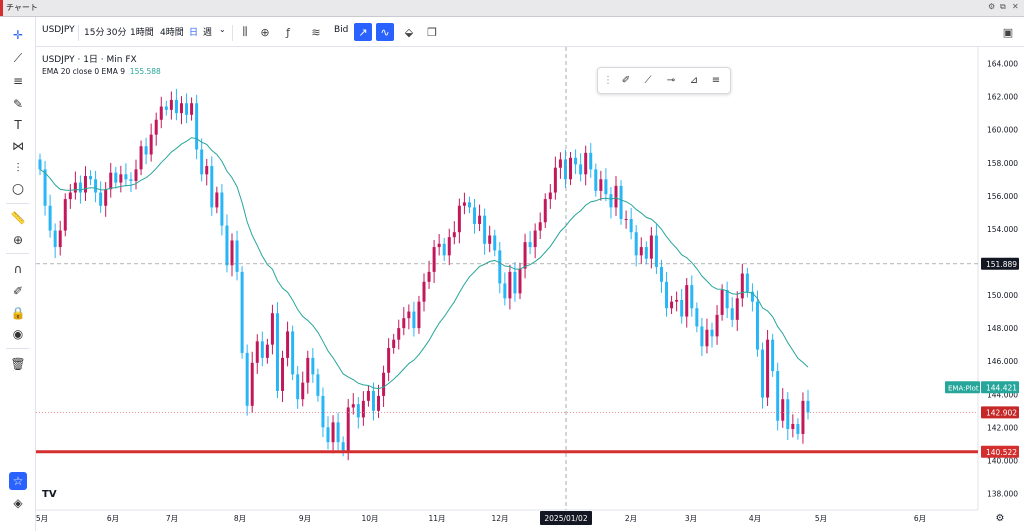 The image size is (1024, 531). Describe the element at coordinates (1008, 32) in the screenshot. I see `layout-icon: ▣` at that location.